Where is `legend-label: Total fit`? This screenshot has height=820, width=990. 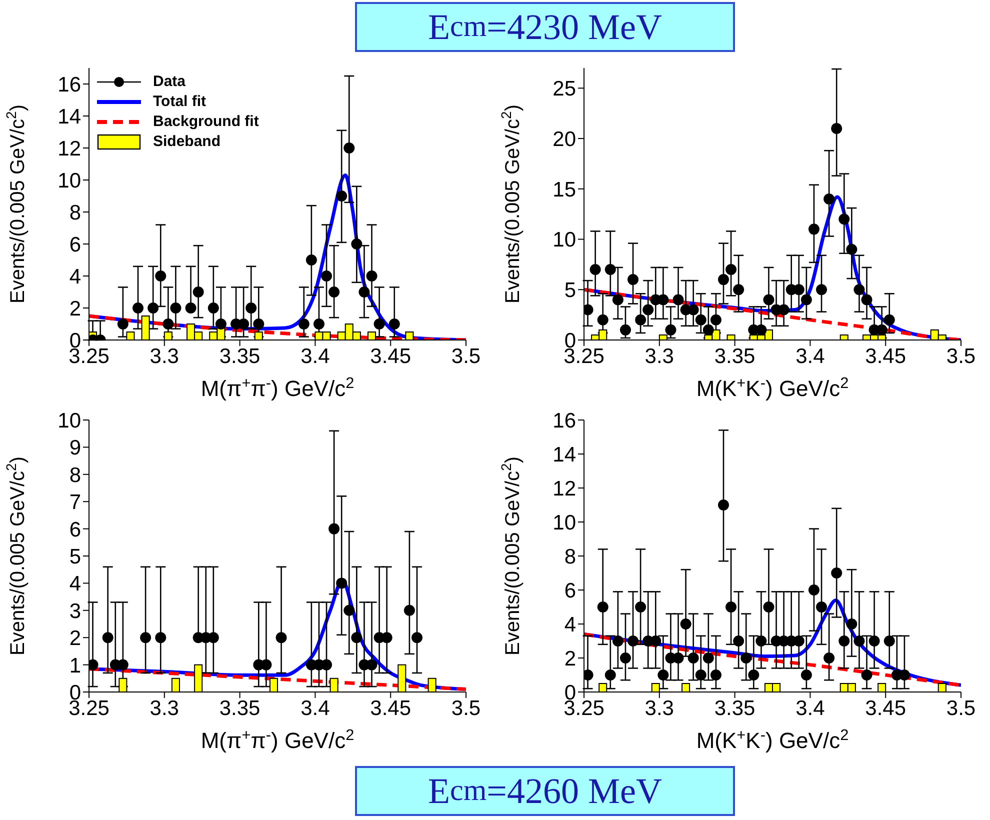 legend-label: Total fit is located at coordinates (179, 102).